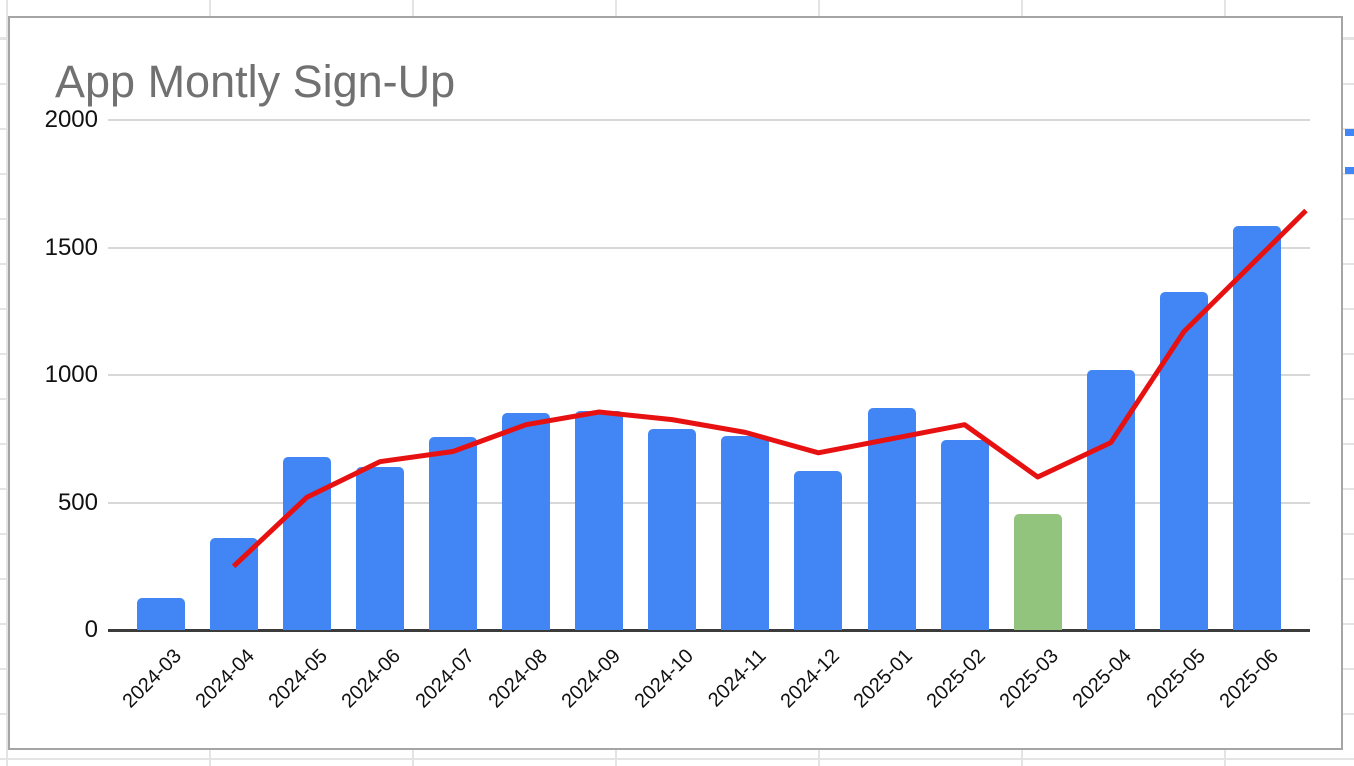  Describe the element at coordinates (518, 679) in the screenshot. I see `x-tick-label-2024-08: 2024-08` at that location.